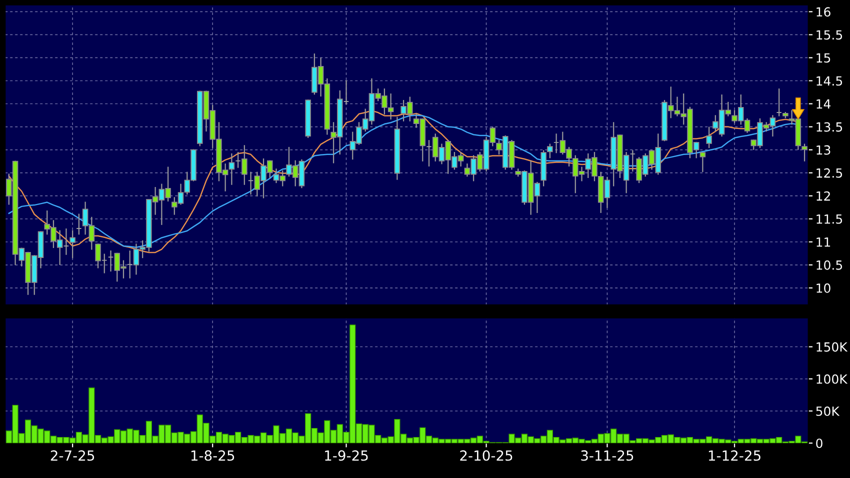  I want to click on y-tick-label: 150K, so click(832, 347).